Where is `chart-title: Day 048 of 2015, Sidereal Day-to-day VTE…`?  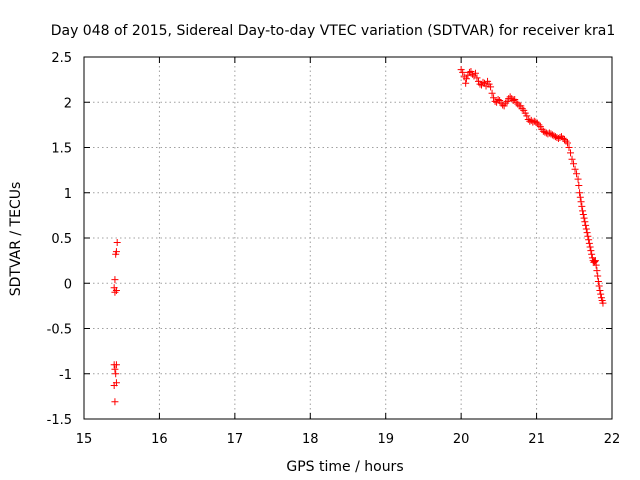 chart-title: Day 048 of 2015, Sidereal Day-to-day VTE… is located at coordinates (333, 31).